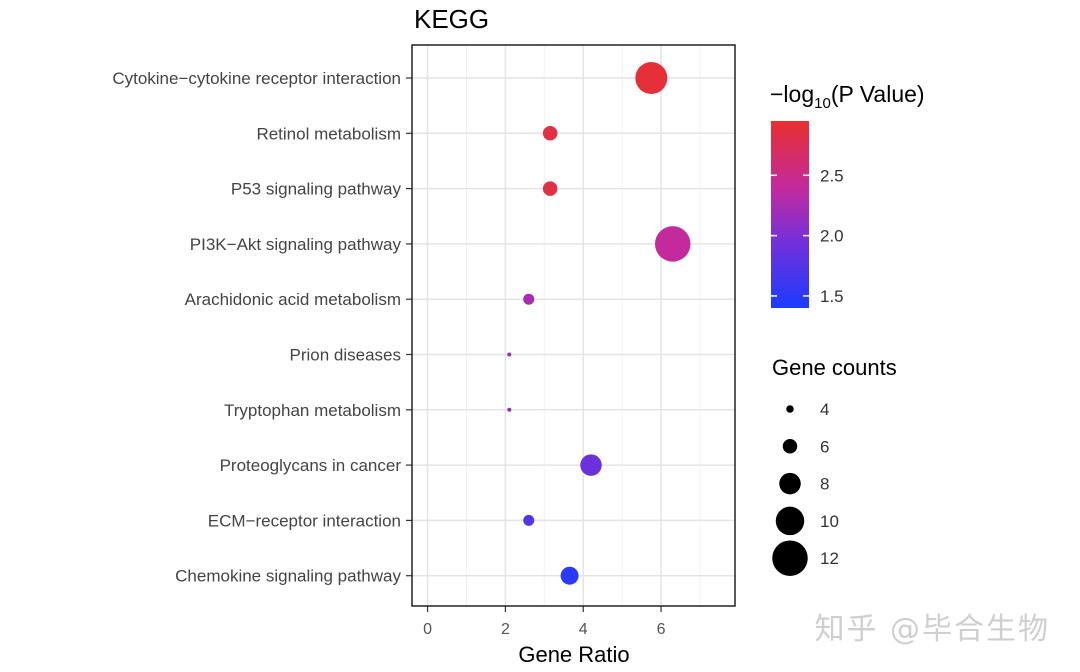 The width and height of the screenshot is (1080, 672). I want to click on y-tick-label: Prion diseases, so click(345, 355).